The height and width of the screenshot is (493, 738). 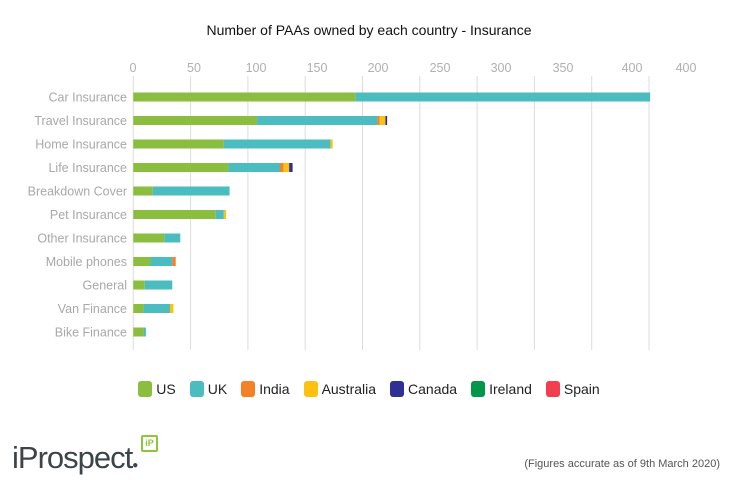 I want to click on category-label: Home Insurance, so click(x=81, y=145).